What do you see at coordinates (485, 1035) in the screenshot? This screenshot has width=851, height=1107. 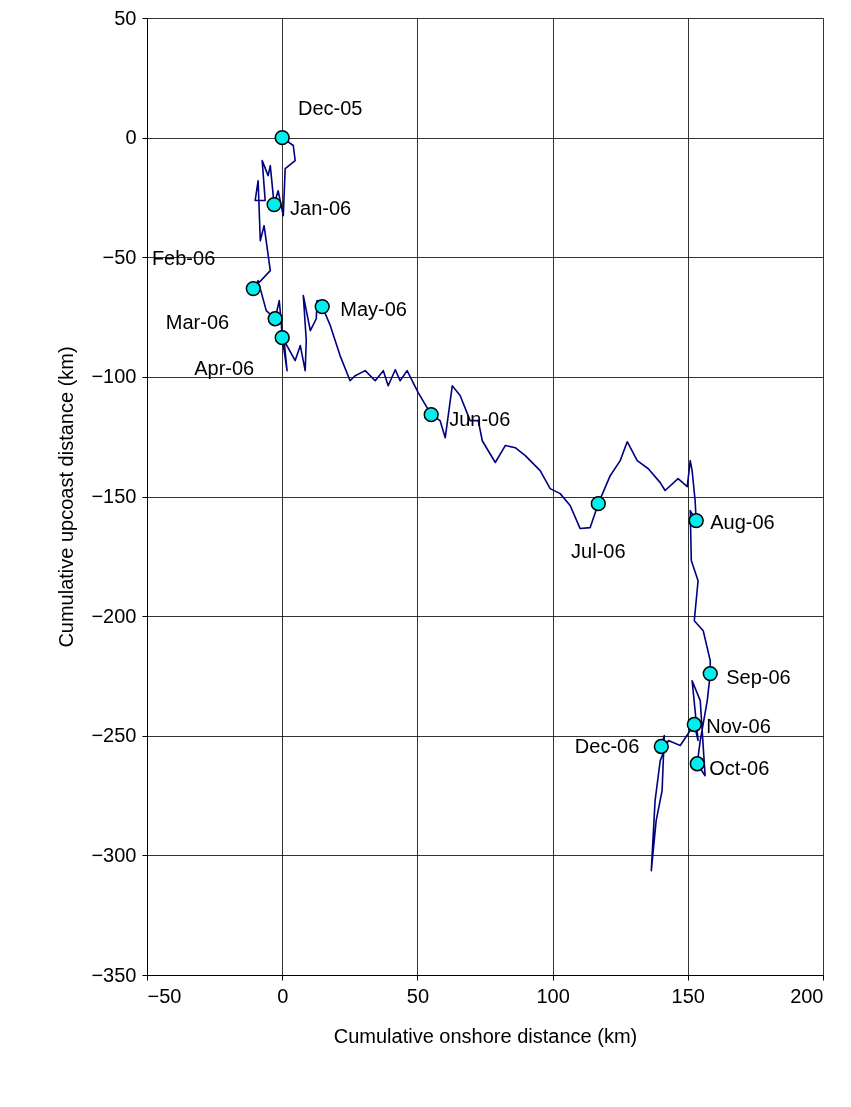 I see `x-axis-title: Cumulative onshore distance (km)` at bounding box center [485, 1035].